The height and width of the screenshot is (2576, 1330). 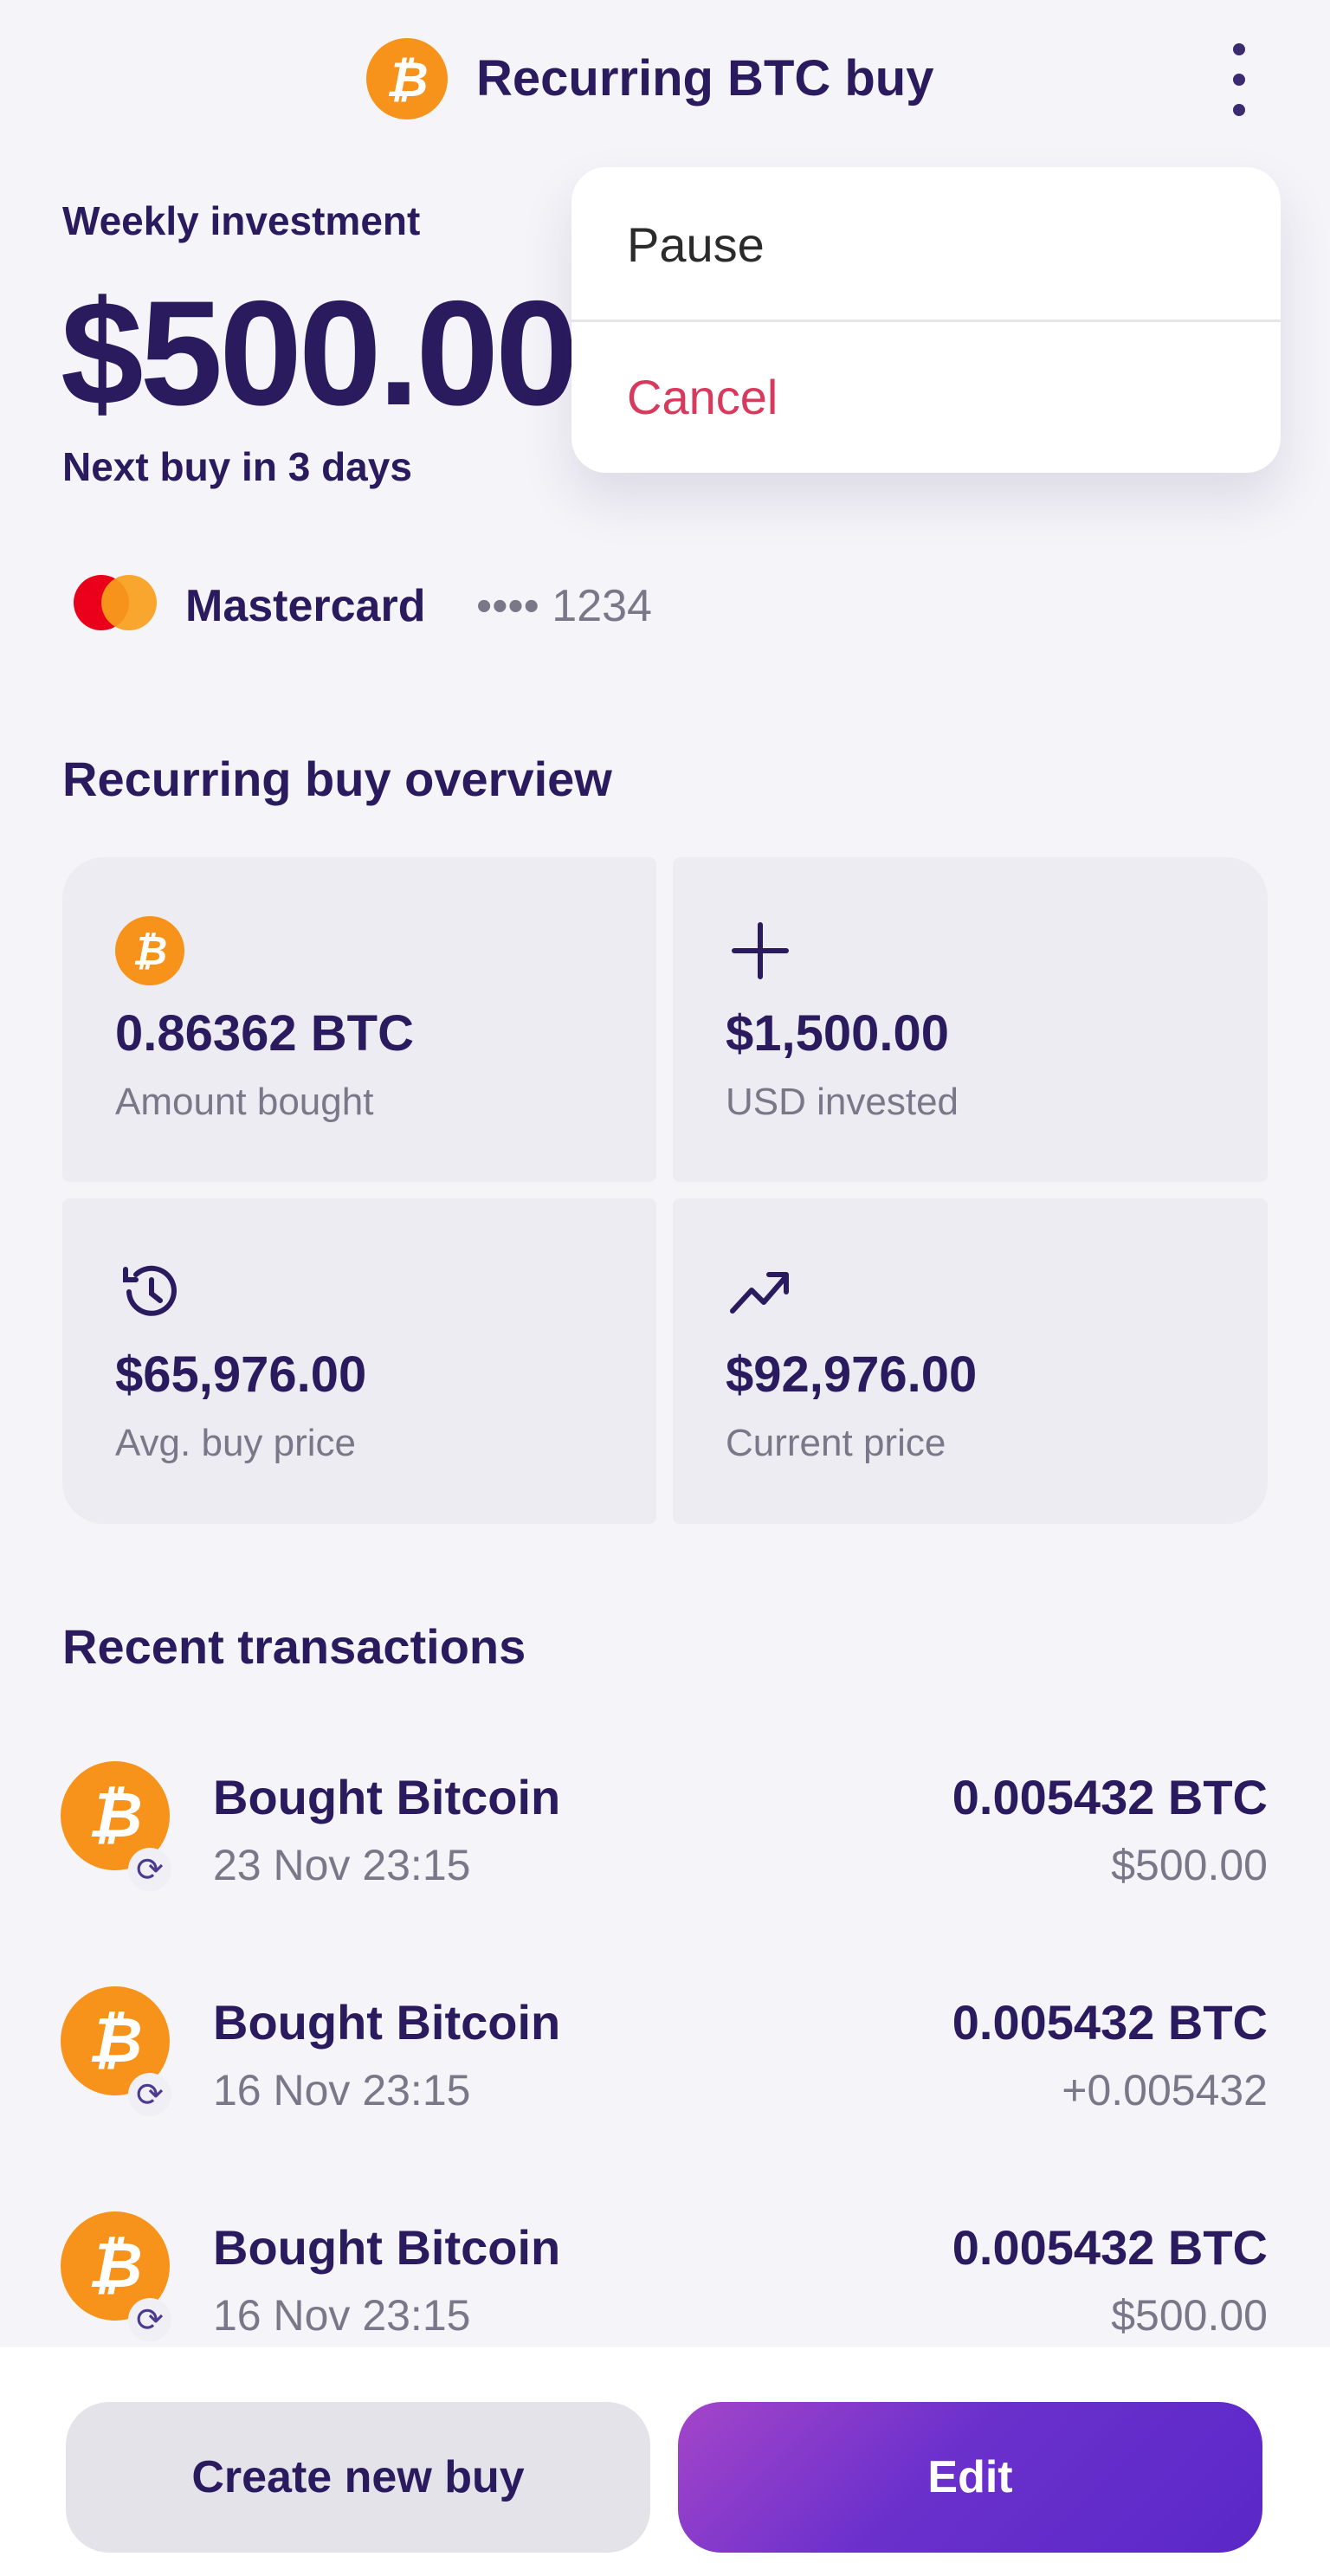 I want to click on create-new-buy-button: Create new buy, so click(x=358, y=2477).